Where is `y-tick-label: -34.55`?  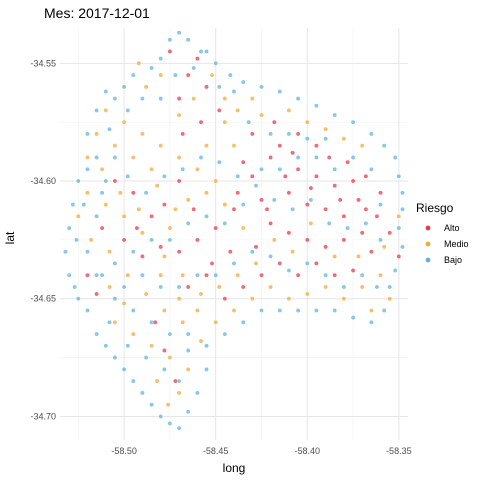
y-tick-label: -34.55 is located at coordinates (43, 63).